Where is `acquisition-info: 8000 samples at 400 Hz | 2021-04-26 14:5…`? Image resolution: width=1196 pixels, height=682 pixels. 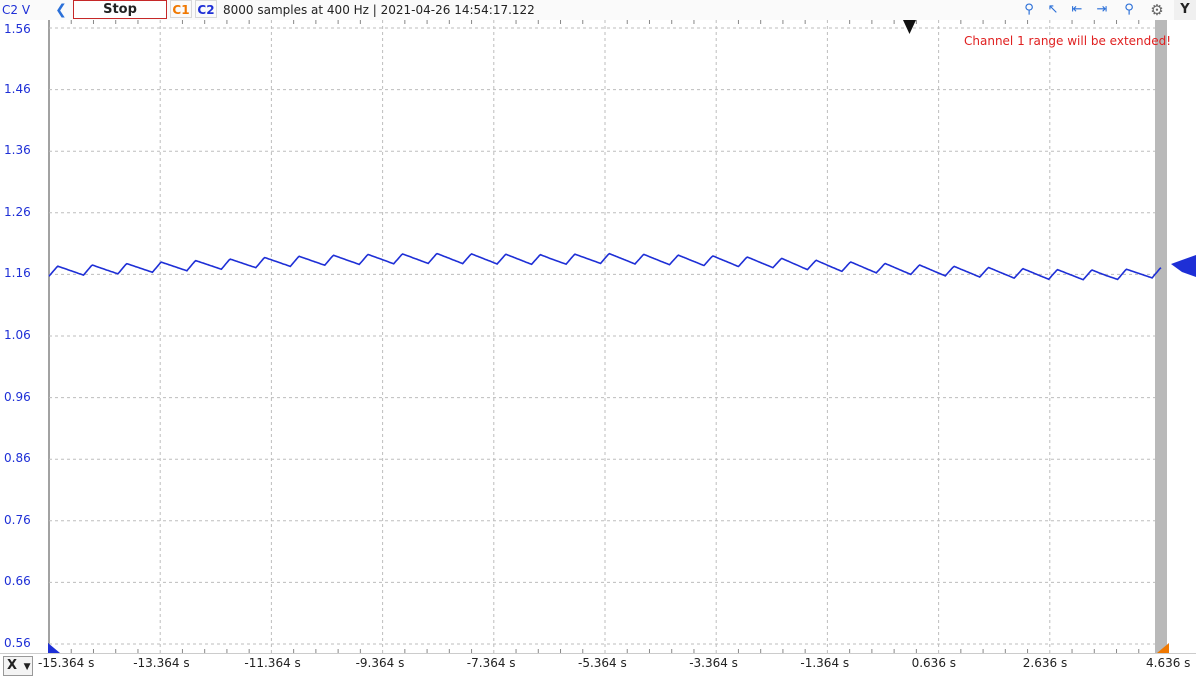 acquisition-info: 8000 samples at 400 Hz | 2021-04-26 14:5… is located at coordinates (379, 10).